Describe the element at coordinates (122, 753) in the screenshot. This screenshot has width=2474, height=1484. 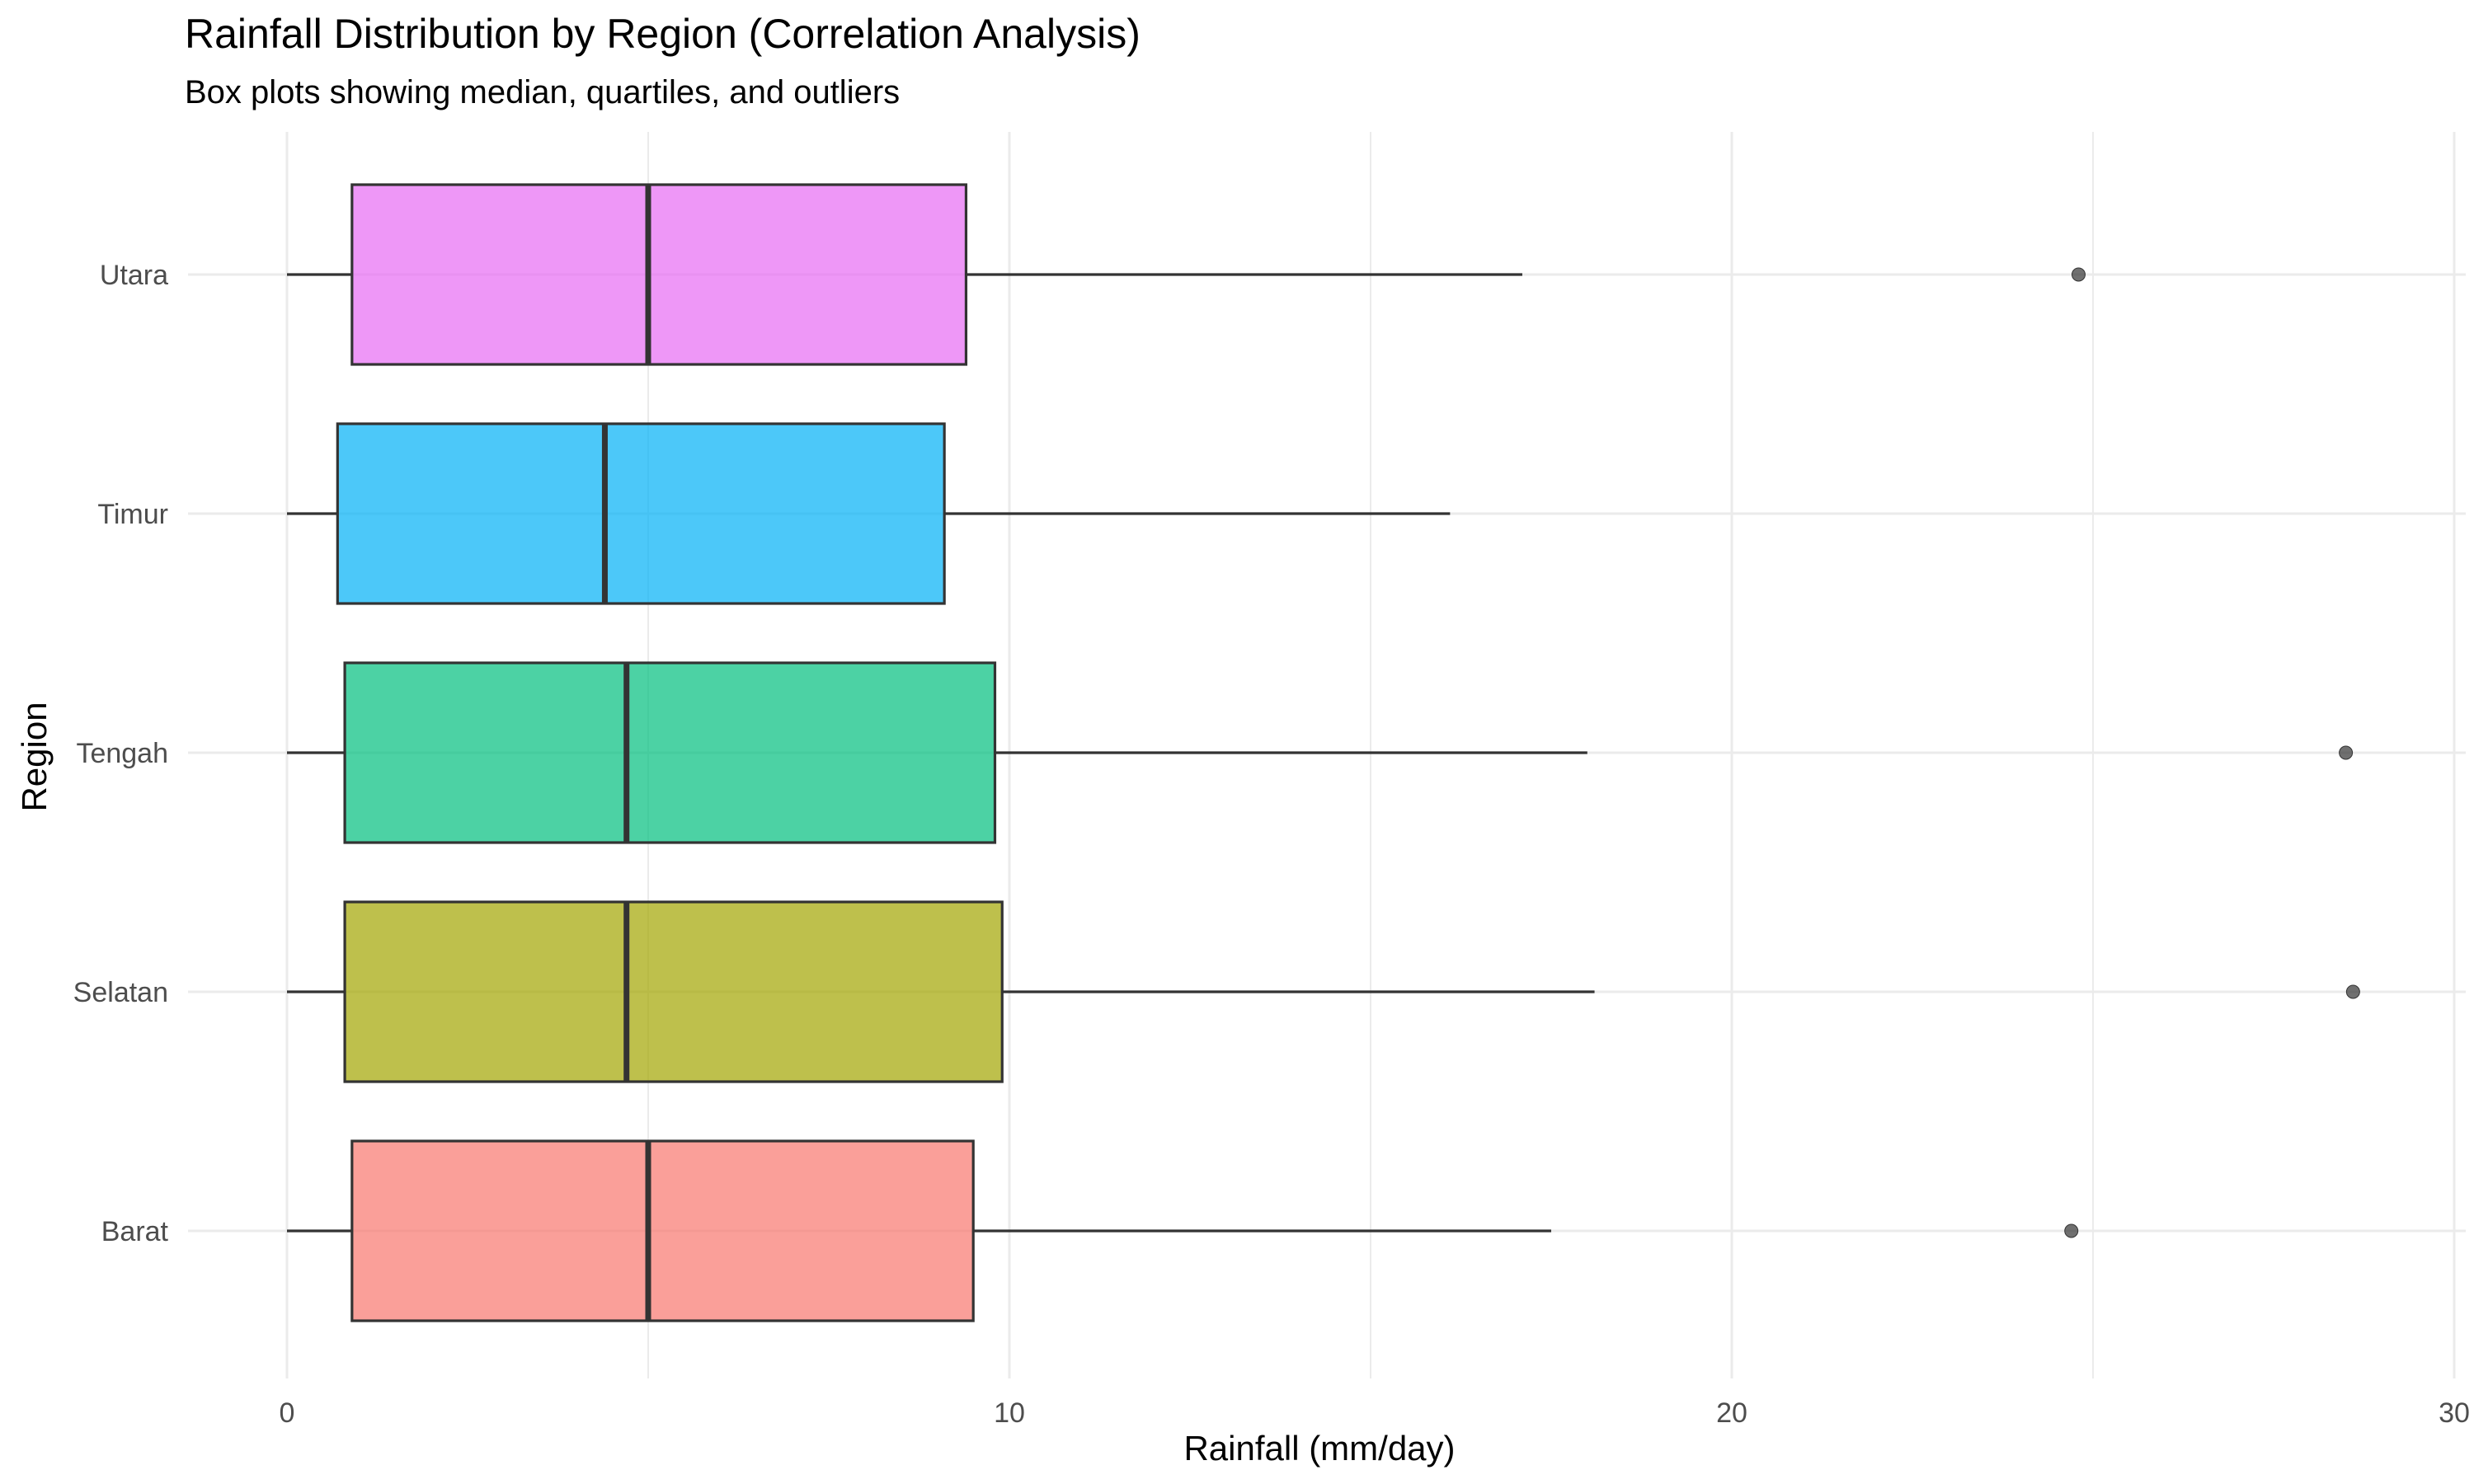
I see `y-tick-label: Tengah` at that location.